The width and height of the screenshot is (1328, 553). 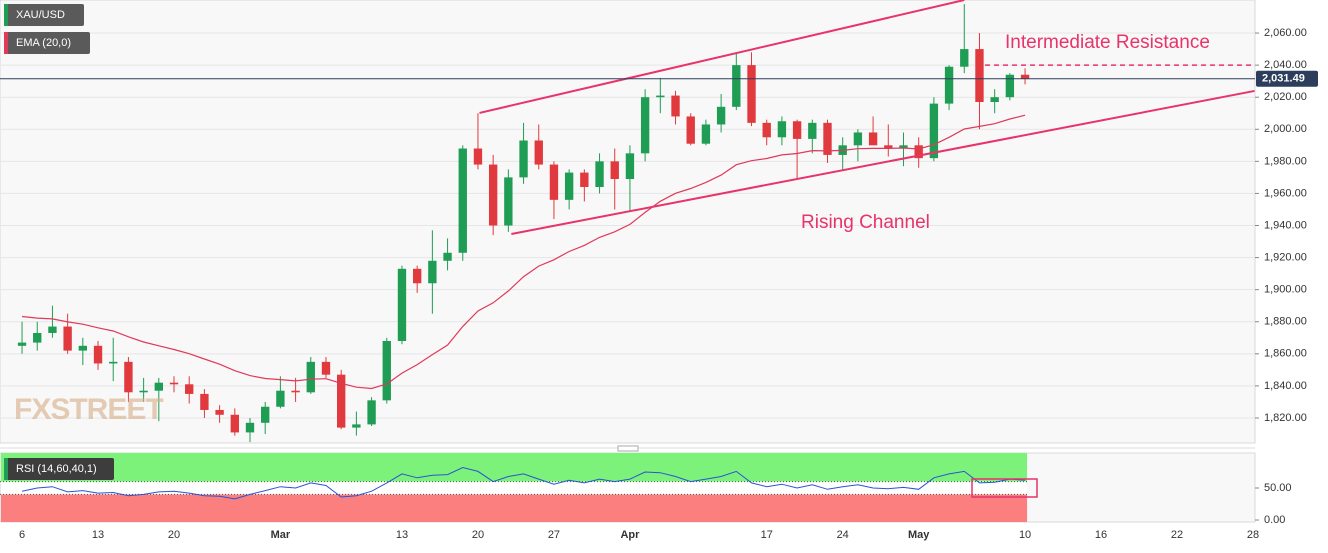 I want to click on x-tick-label: 28, so click(x=1253, y=535).